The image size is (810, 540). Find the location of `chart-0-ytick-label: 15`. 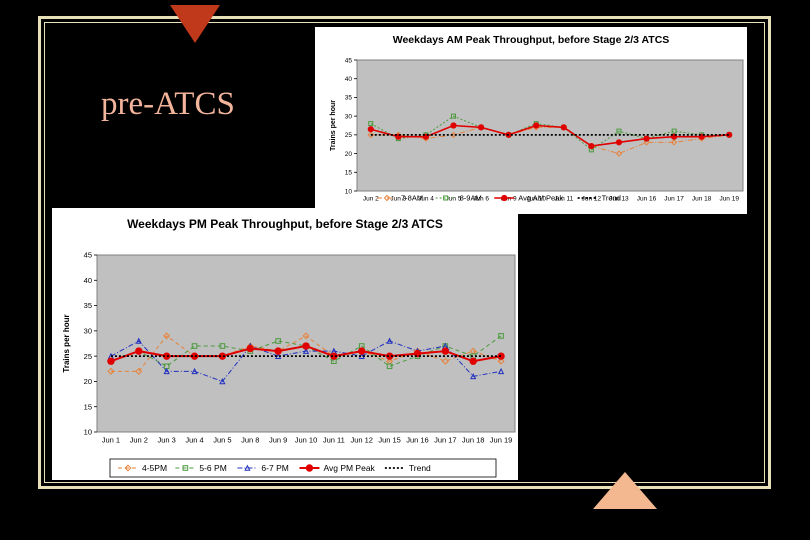

chart-0-ytick-label: 15 is located at coordinates (349, 173).